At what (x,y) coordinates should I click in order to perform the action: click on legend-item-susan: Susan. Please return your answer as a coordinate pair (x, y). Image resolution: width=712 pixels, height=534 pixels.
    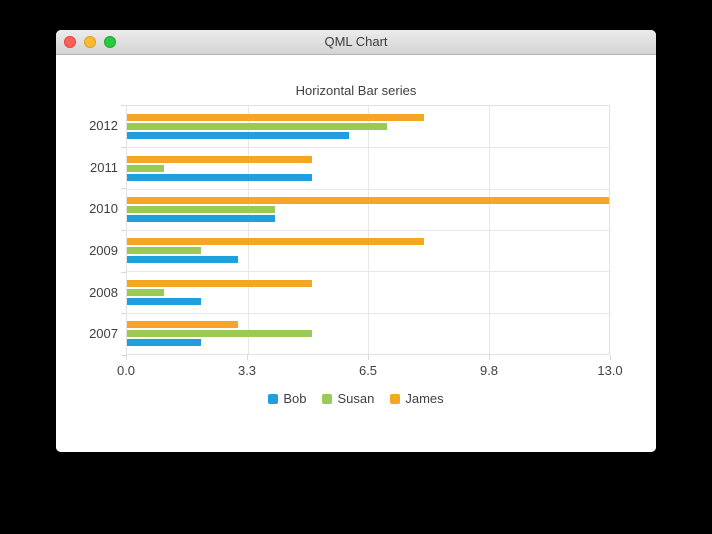
    Looking at the image, I should click on (348, 398).